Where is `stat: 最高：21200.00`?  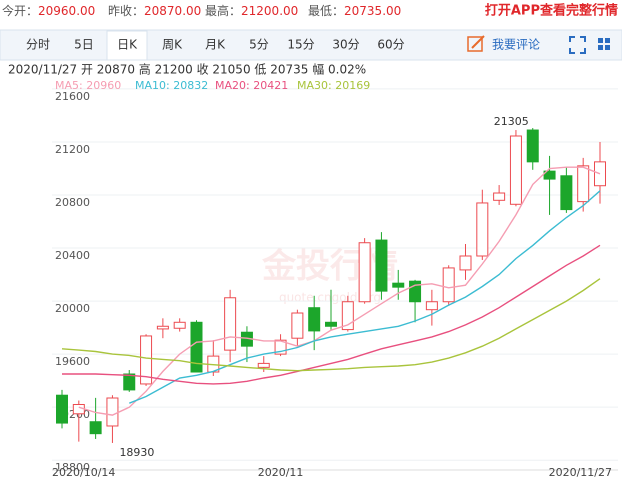 stat: 最高：21200.00 is located at coordinates (251, 10).